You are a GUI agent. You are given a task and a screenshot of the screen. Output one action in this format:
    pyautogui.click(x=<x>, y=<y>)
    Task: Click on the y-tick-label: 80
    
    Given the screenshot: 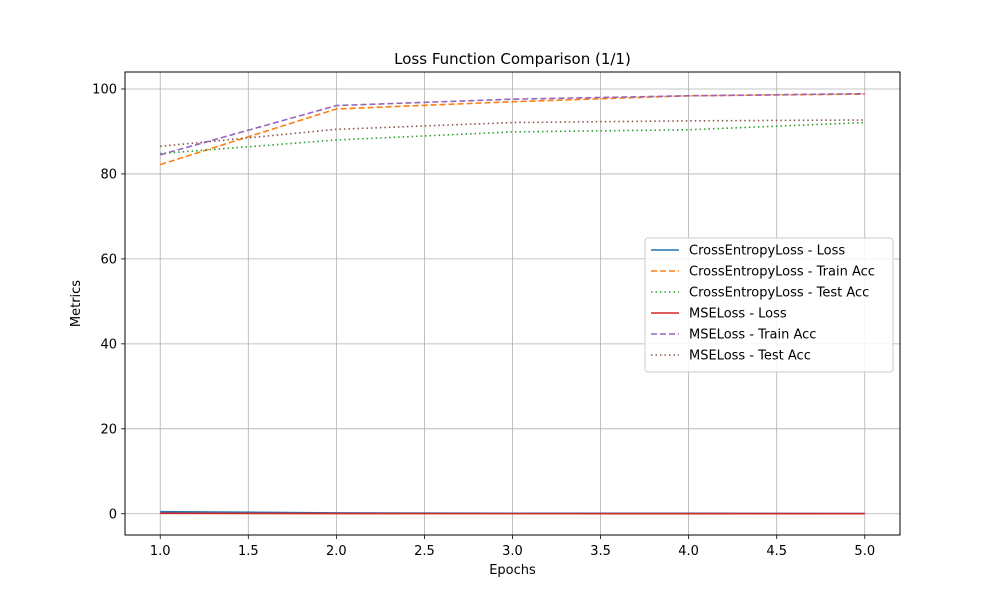 What is the action you would take?
    pyautogui.click(x=108, y=174)
    